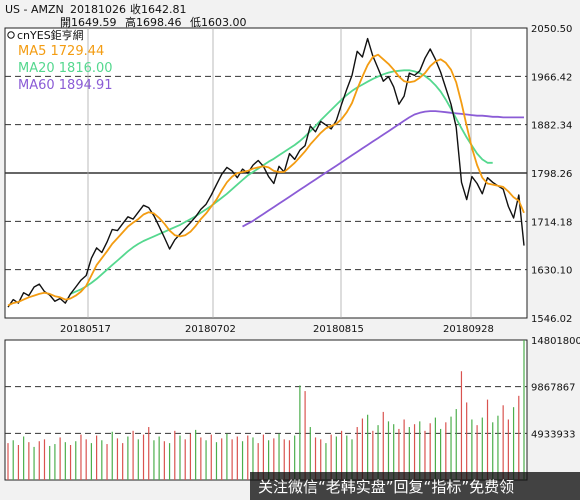  Describe the element at coordinates (210, 329) in the screenshot. I see `price-x-tick-label: 20180702` at that location.